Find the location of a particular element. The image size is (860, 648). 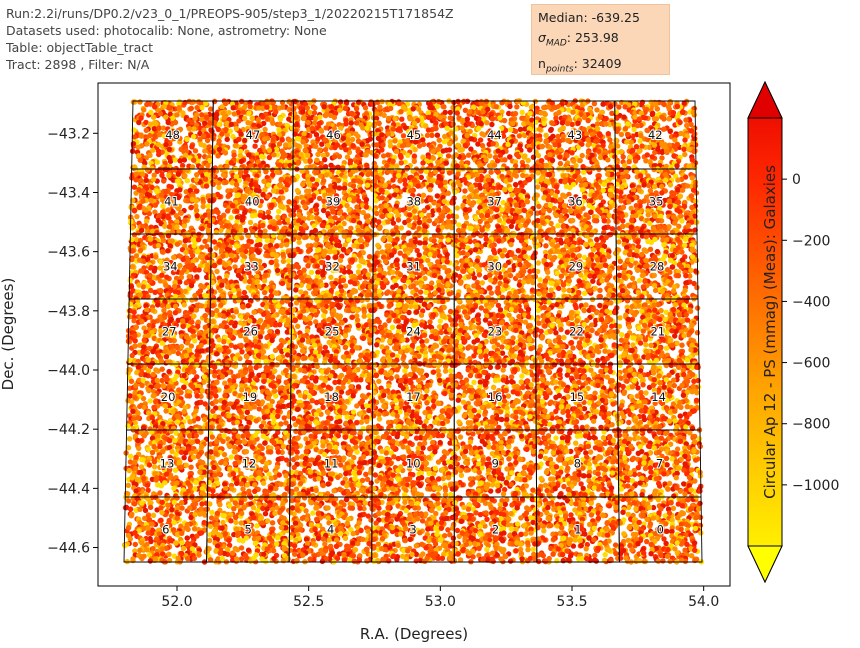

stat-median: Median: -639.25 is located at coordinates (589, 17).